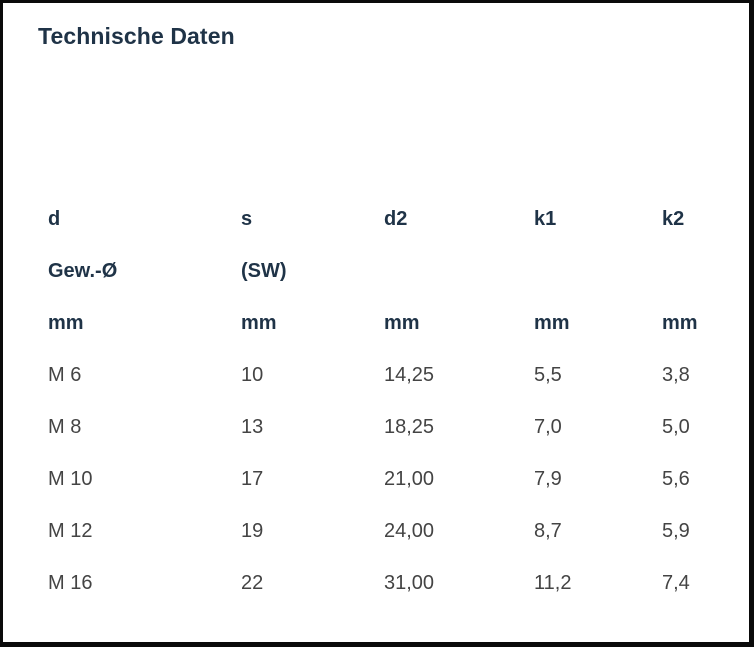 This screenshot has height=647, width=754. I want to click on table-cell: 7,4, so click(676, 582).